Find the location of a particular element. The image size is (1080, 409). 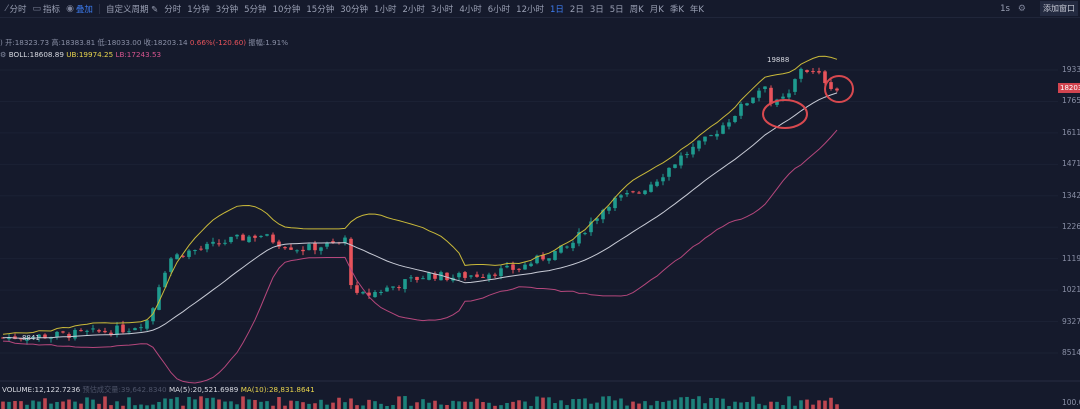

timeframe-13: 1日 is located at coordinates (556, 9).